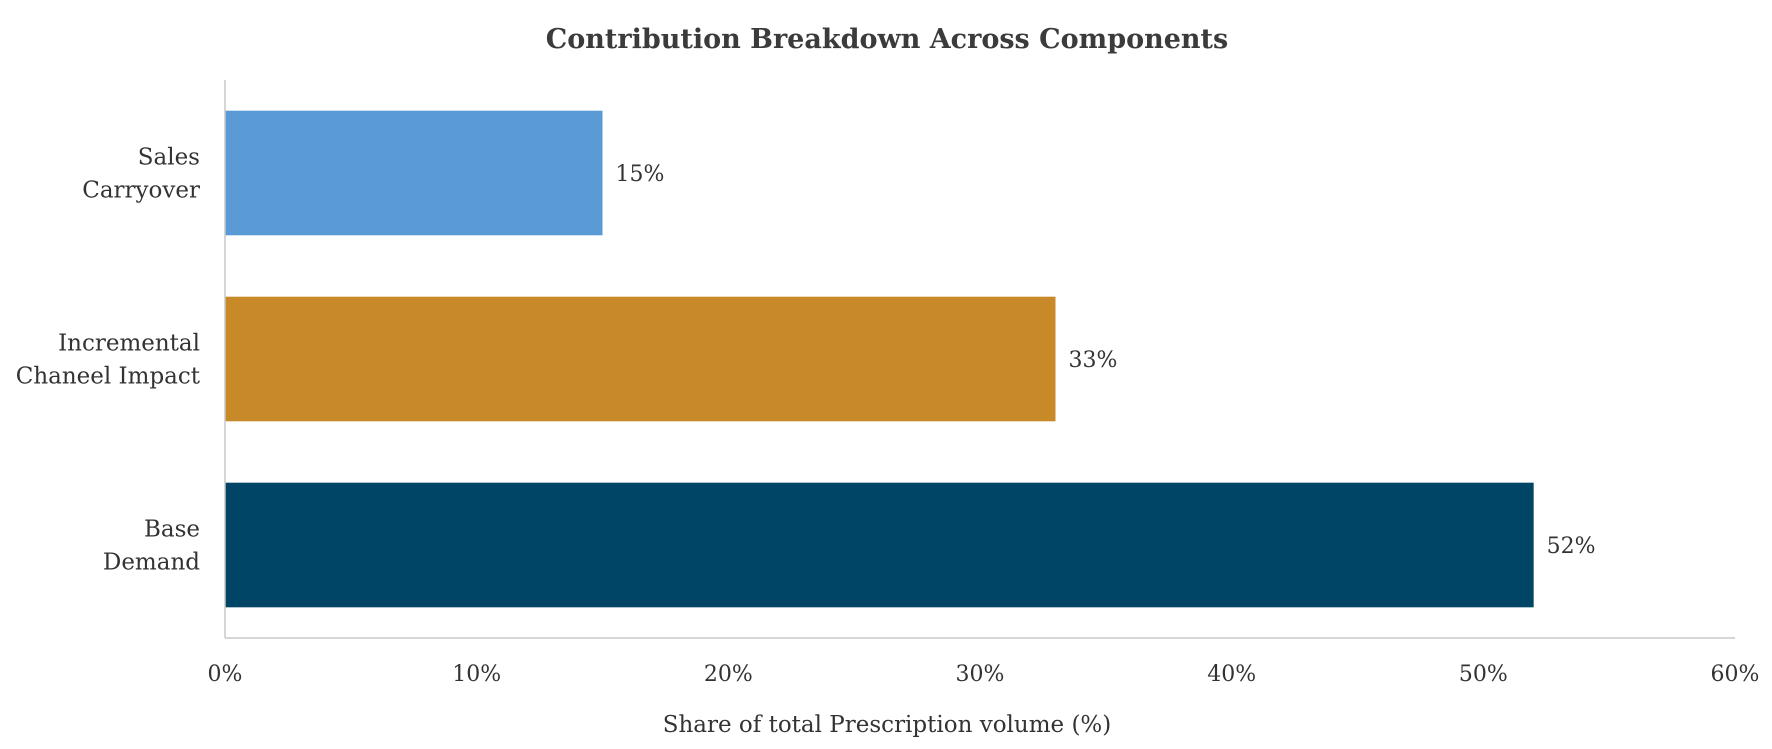 The height and width of the screenshot is (749, 1772). What do you see at coordinates (879, 545) in the screenshot?
I see `bar-base-demand` at bounding box center [879, 545].